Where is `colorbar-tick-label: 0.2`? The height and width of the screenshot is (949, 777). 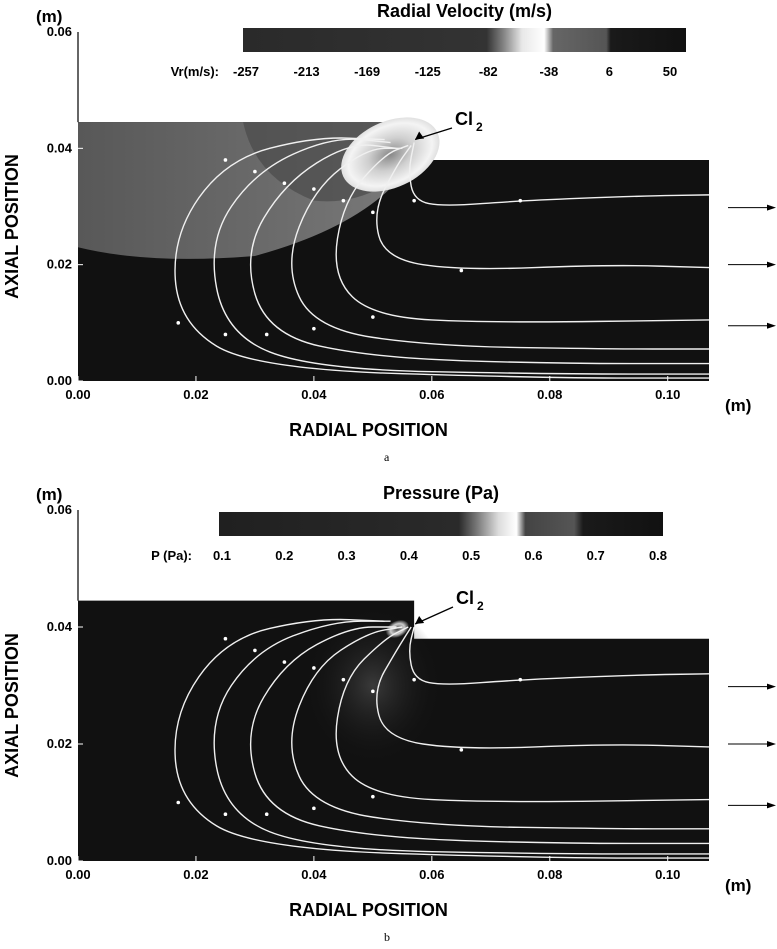
colorbar-tick-label: 0.2 is located at coordinates (284, 555).